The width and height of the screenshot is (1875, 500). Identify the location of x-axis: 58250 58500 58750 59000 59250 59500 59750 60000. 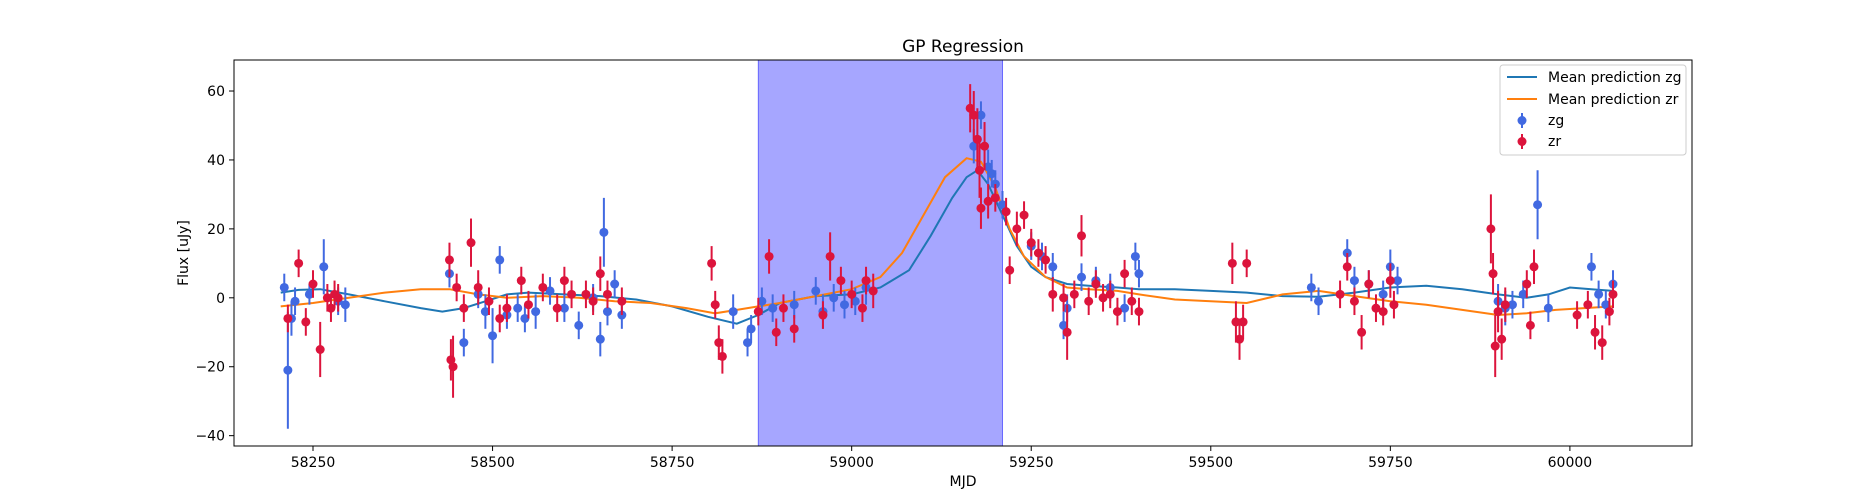
(941, 458).